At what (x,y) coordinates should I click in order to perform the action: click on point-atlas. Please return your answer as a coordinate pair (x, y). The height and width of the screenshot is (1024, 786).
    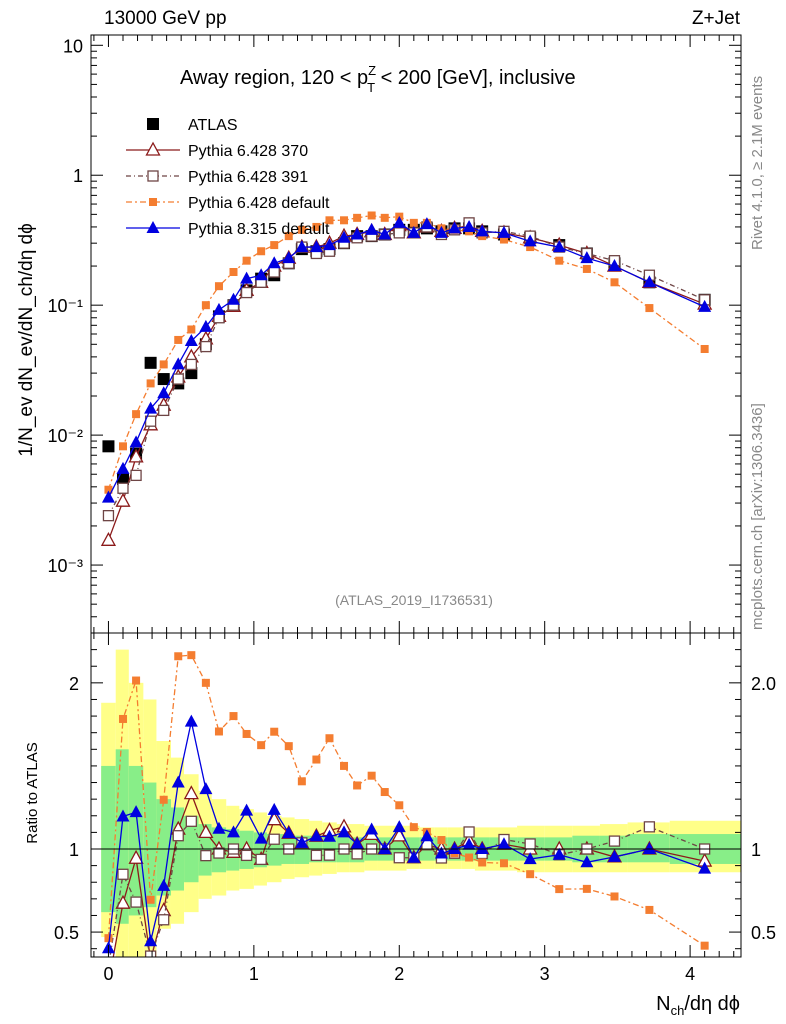
    Looking at the image, I should click on (163, 379).